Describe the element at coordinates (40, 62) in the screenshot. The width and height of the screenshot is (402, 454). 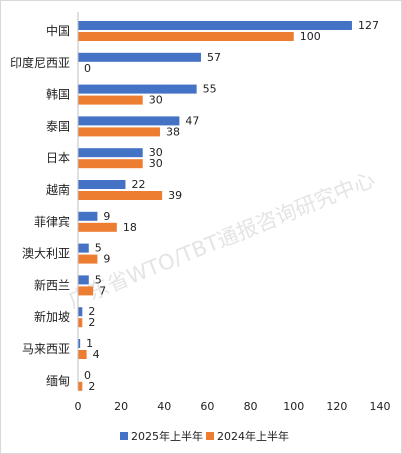
I see `category-label: 印度尼西亚` at that location.